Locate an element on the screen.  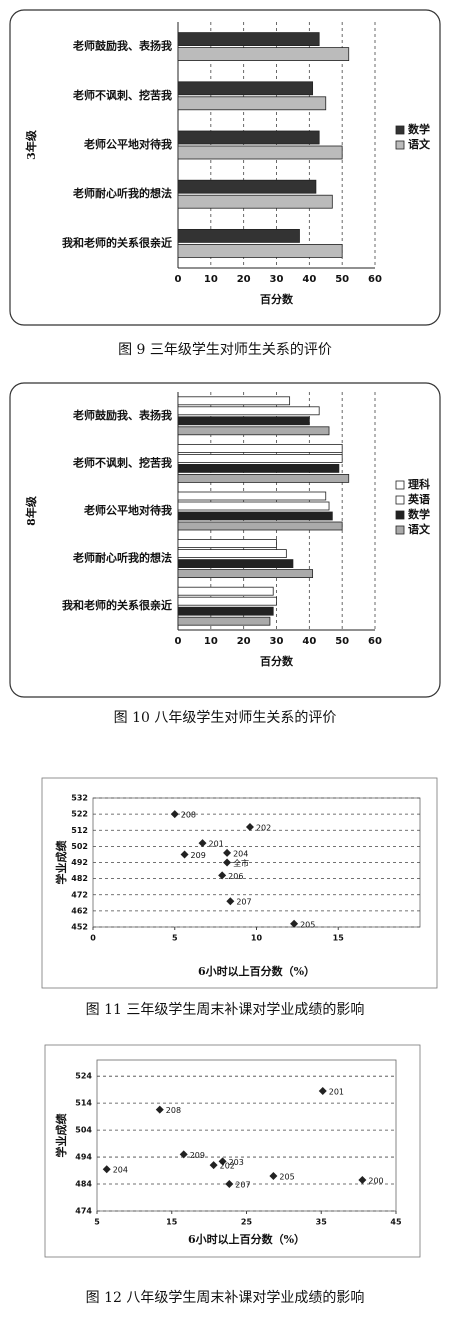
x-tick-label: 30 is located at coordinates (277, 641).